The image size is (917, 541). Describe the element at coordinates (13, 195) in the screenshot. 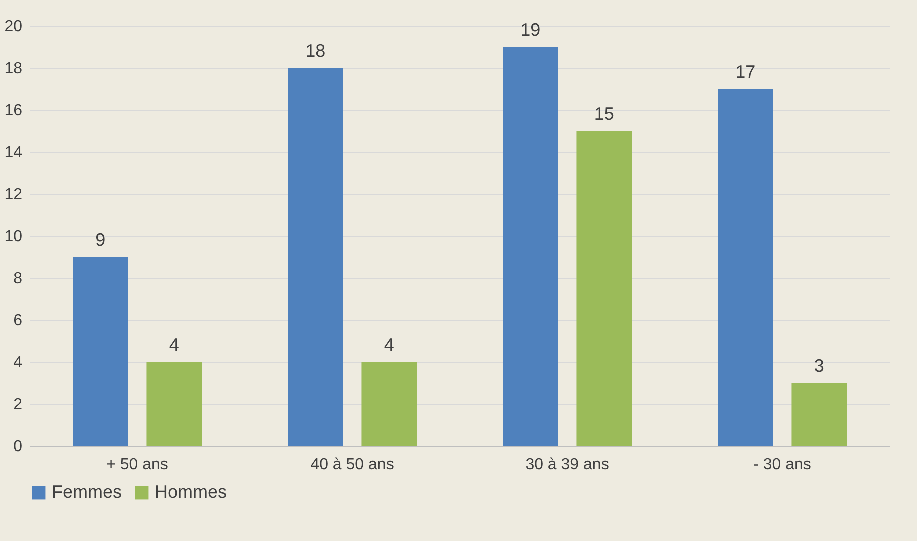

I see `y-tick-label: 12` at that location.